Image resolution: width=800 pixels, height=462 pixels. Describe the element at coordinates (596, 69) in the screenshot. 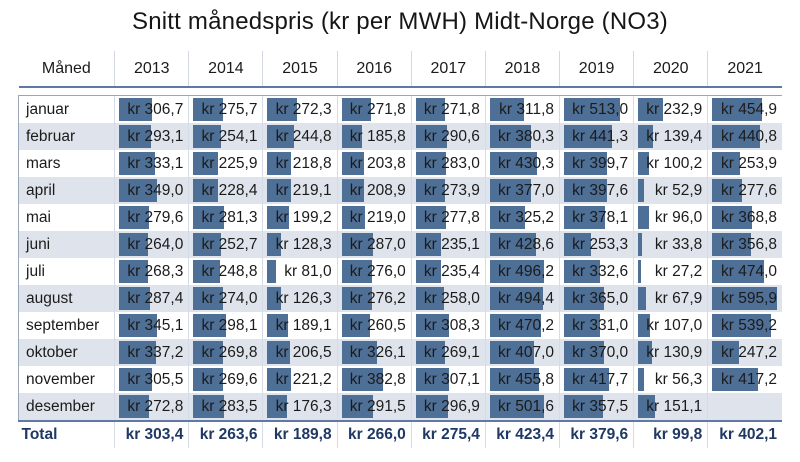

I see `header-year-2019: 2019` at that location.